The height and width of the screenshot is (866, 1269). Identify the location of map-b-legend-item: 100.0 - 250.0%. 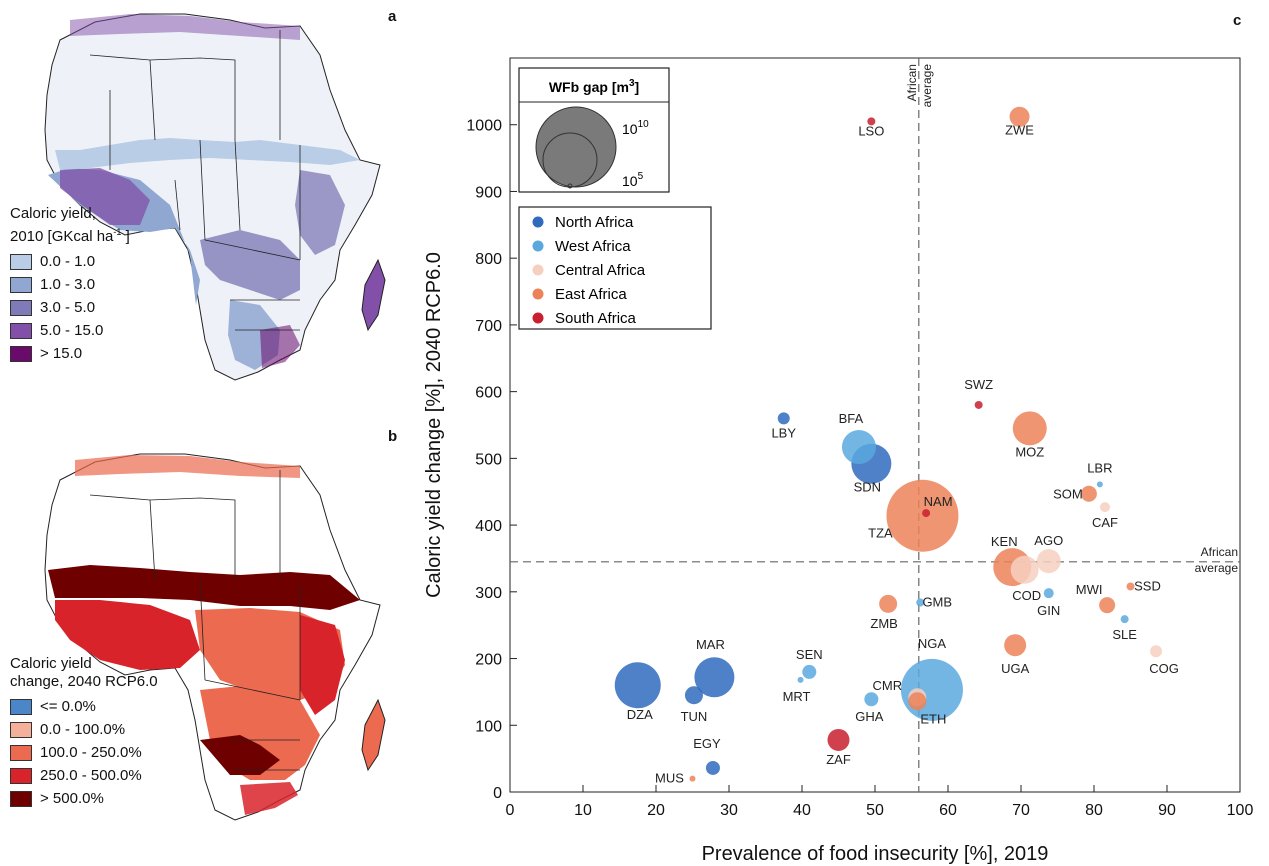
(84, 752).